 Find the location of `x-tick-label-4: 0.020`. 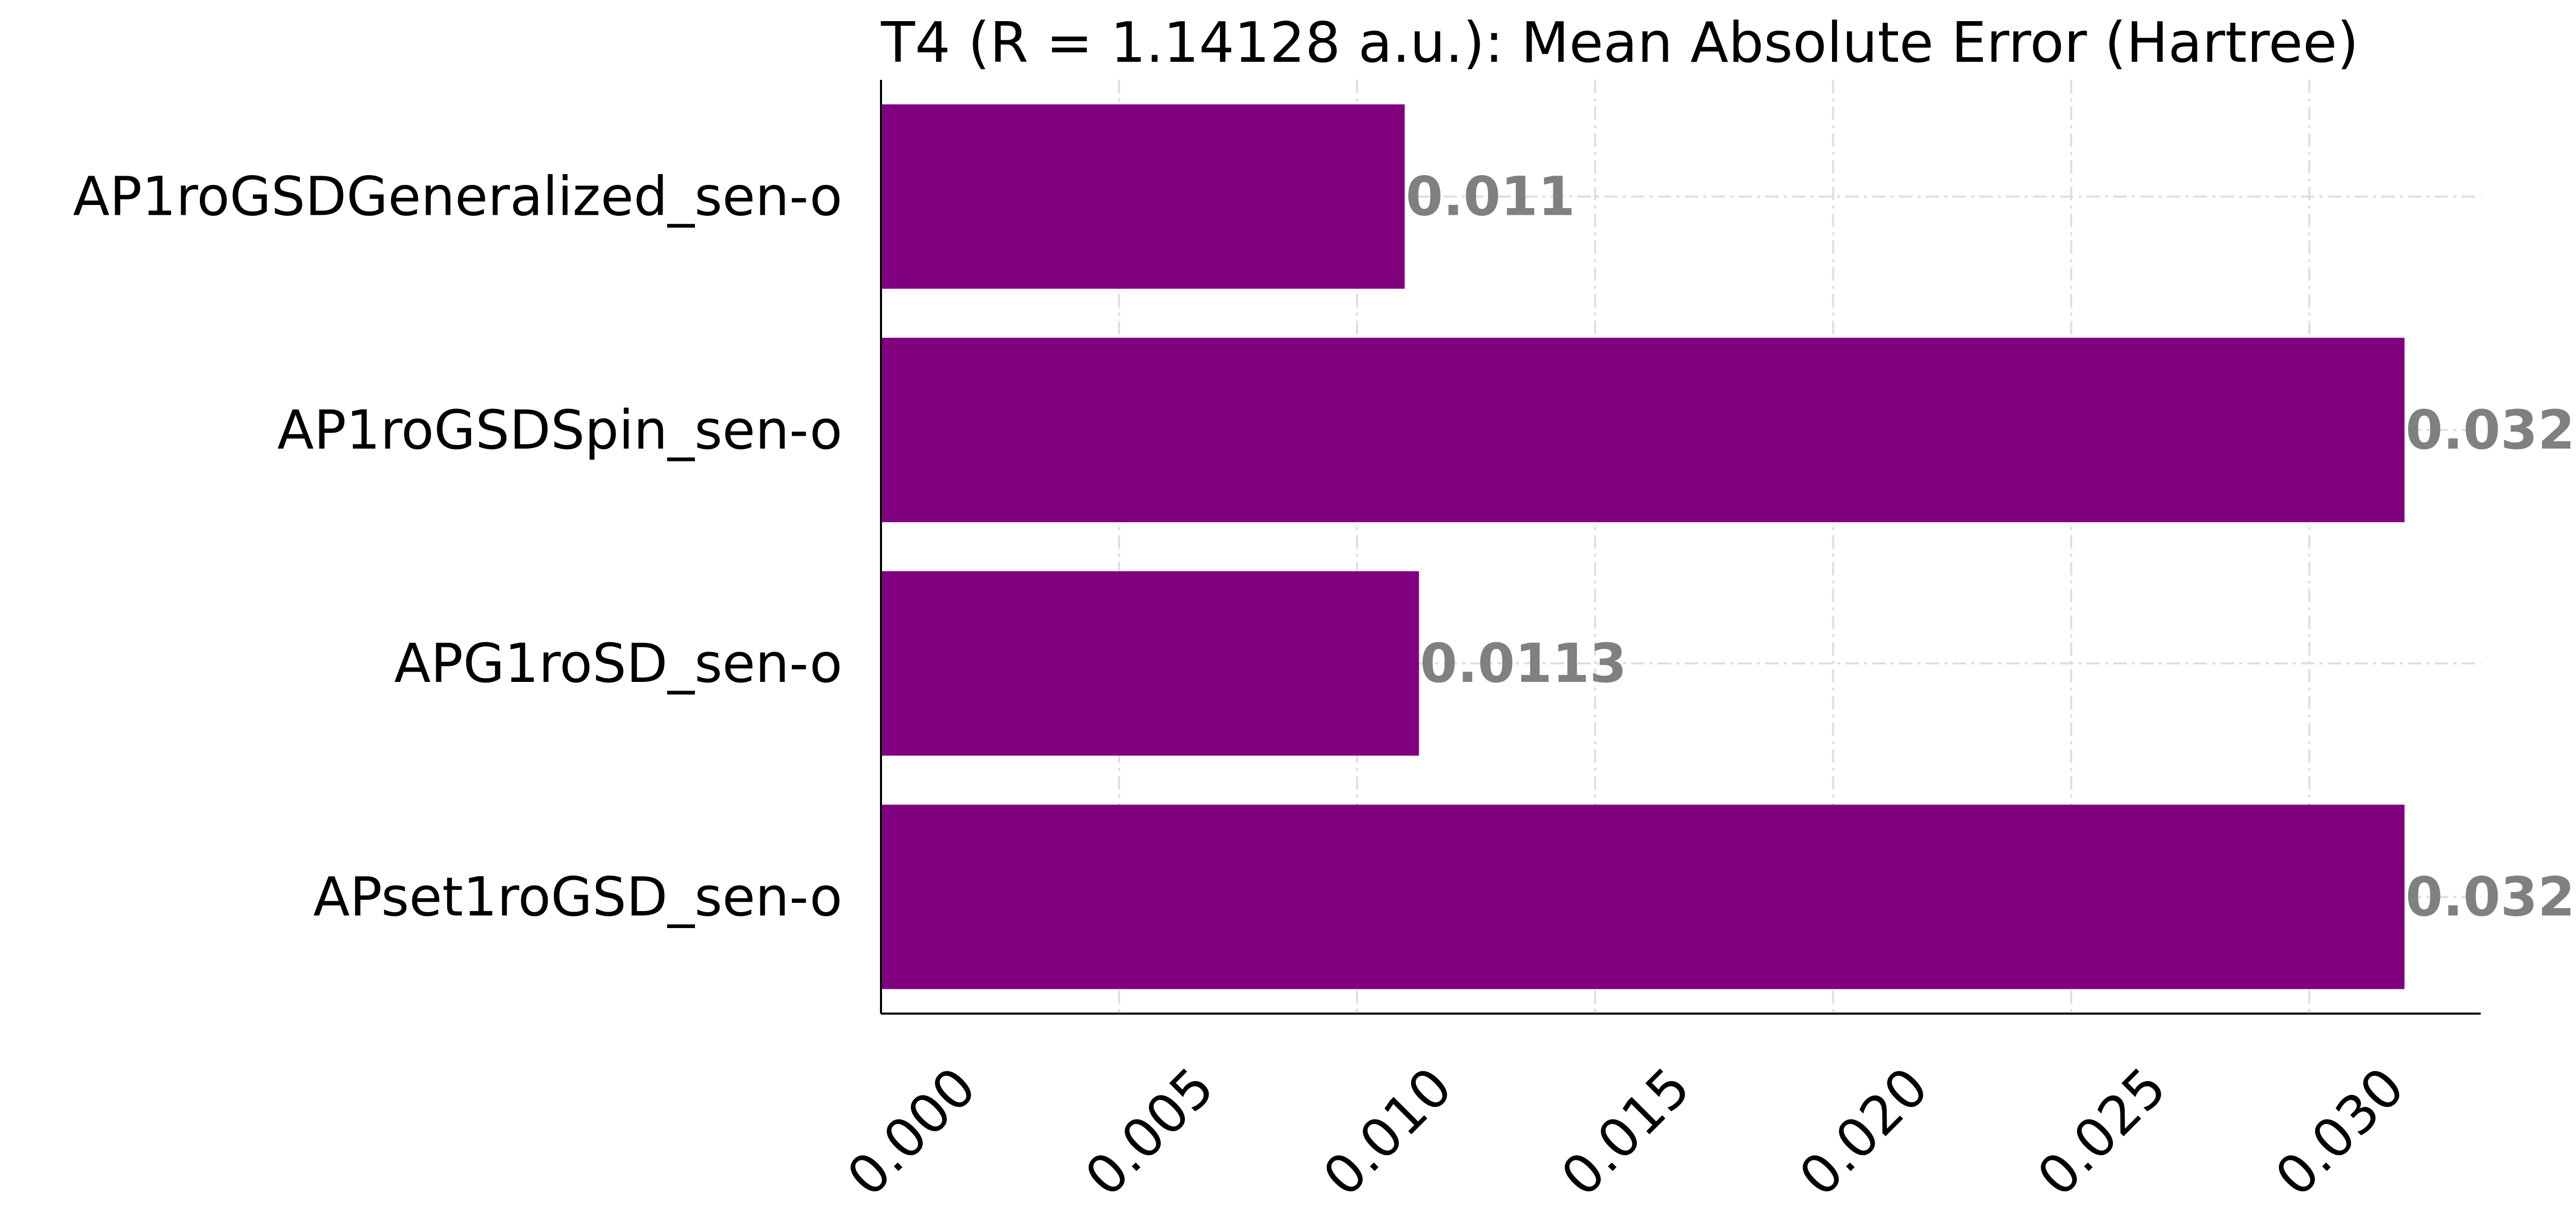

x-tick-label-4: 0.020 is located at coordinates (1863, 1131).